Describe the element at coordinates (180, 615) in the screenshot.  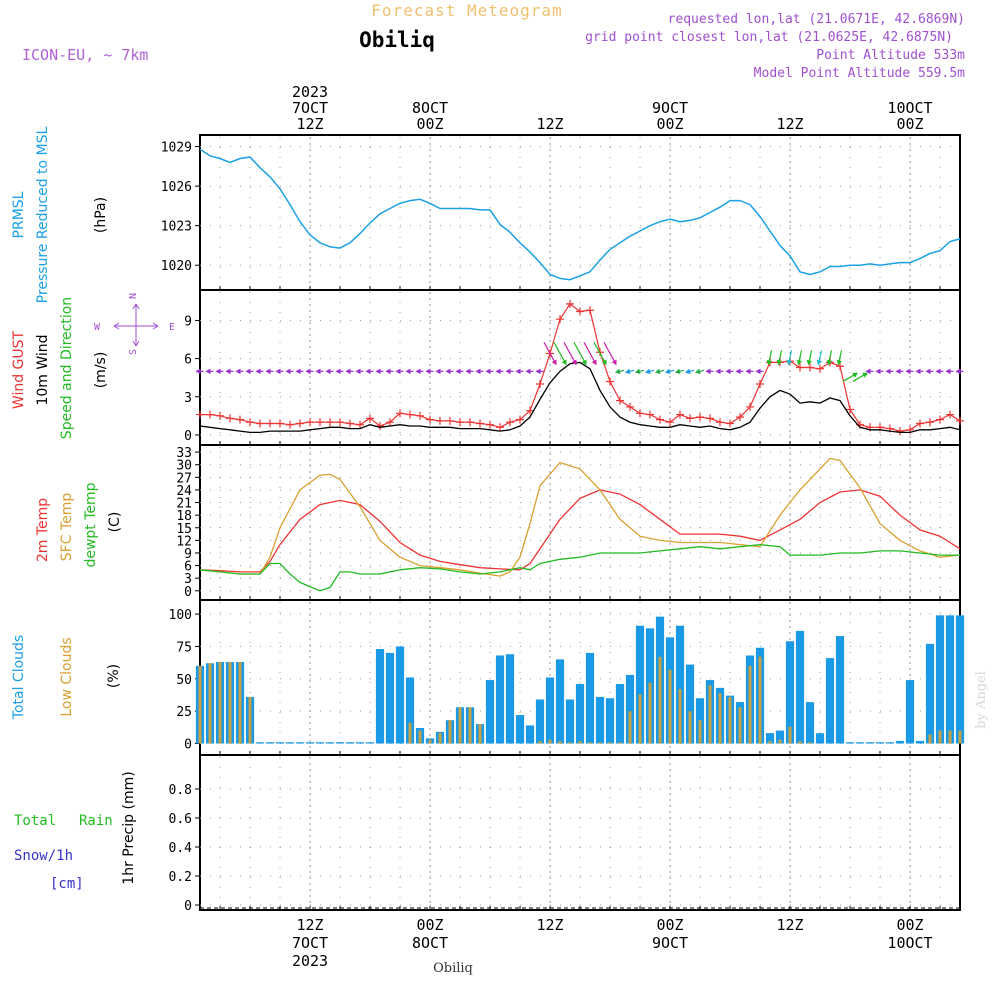
I see `ytick-label: 100` at that location.